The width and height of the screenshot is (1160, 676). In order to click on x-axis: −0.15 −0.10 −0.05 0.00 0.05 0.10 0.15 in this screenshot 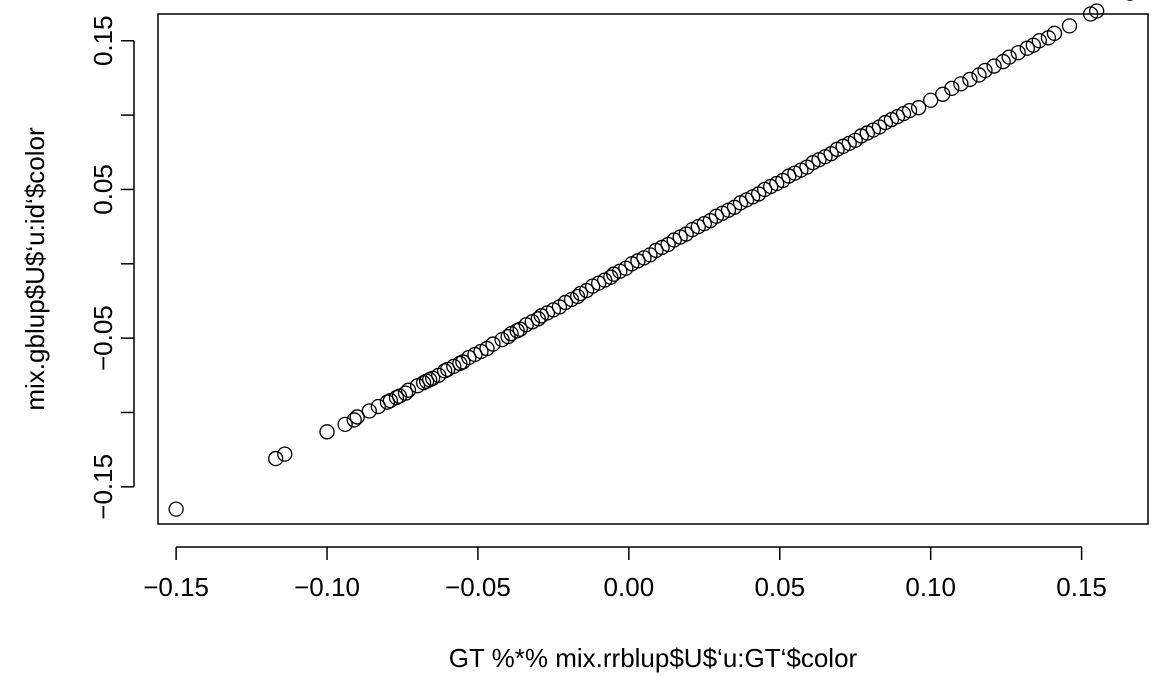, I will do `click(625, 574)`.